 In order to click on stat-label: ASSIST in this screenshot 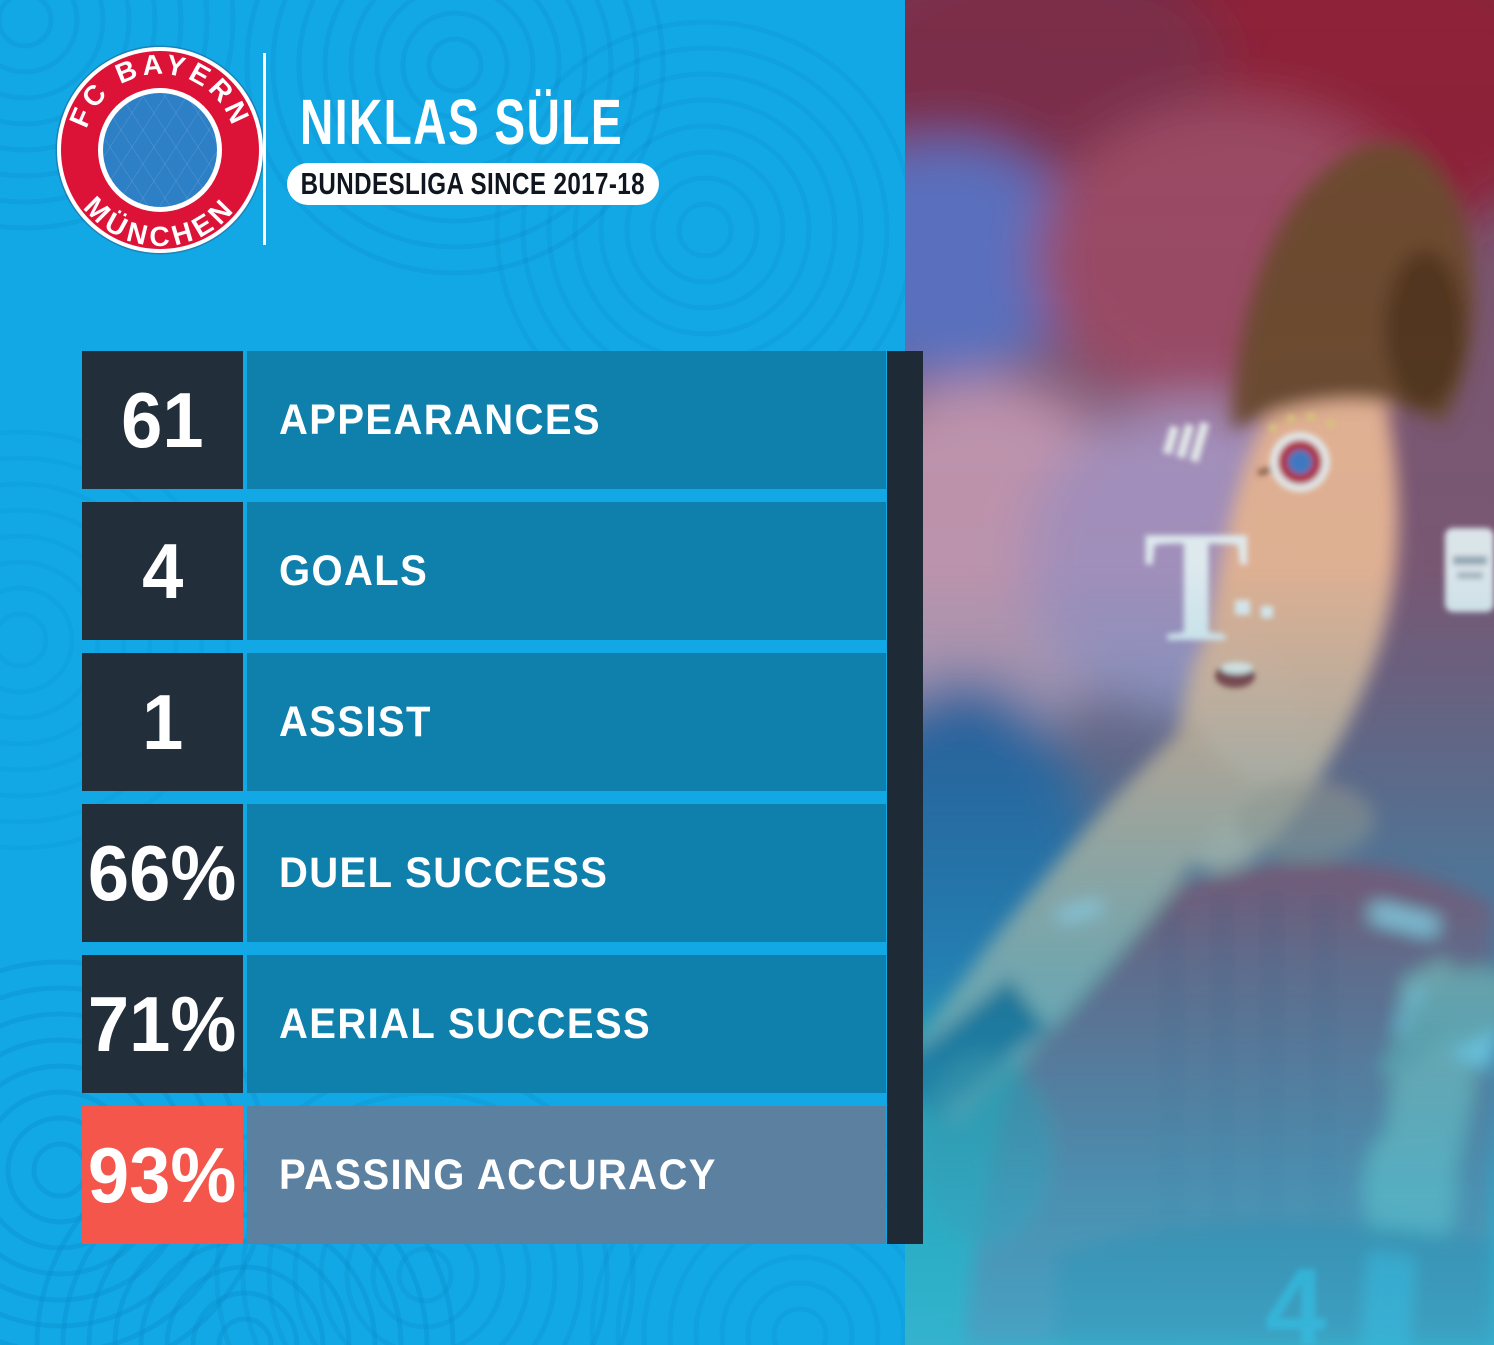, I will do `click(355, 721)`.